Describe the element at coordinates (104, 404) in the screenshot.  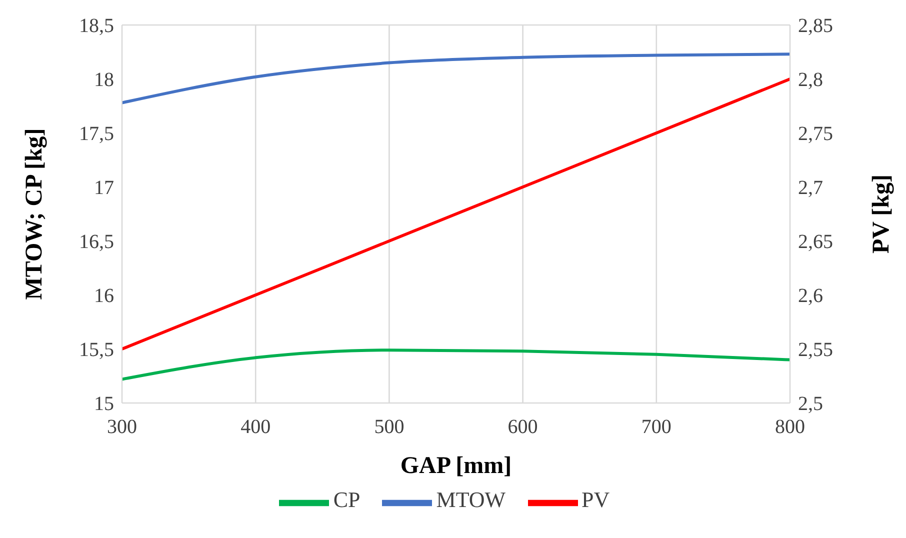
I see `y-tick-label: 15` at that location.